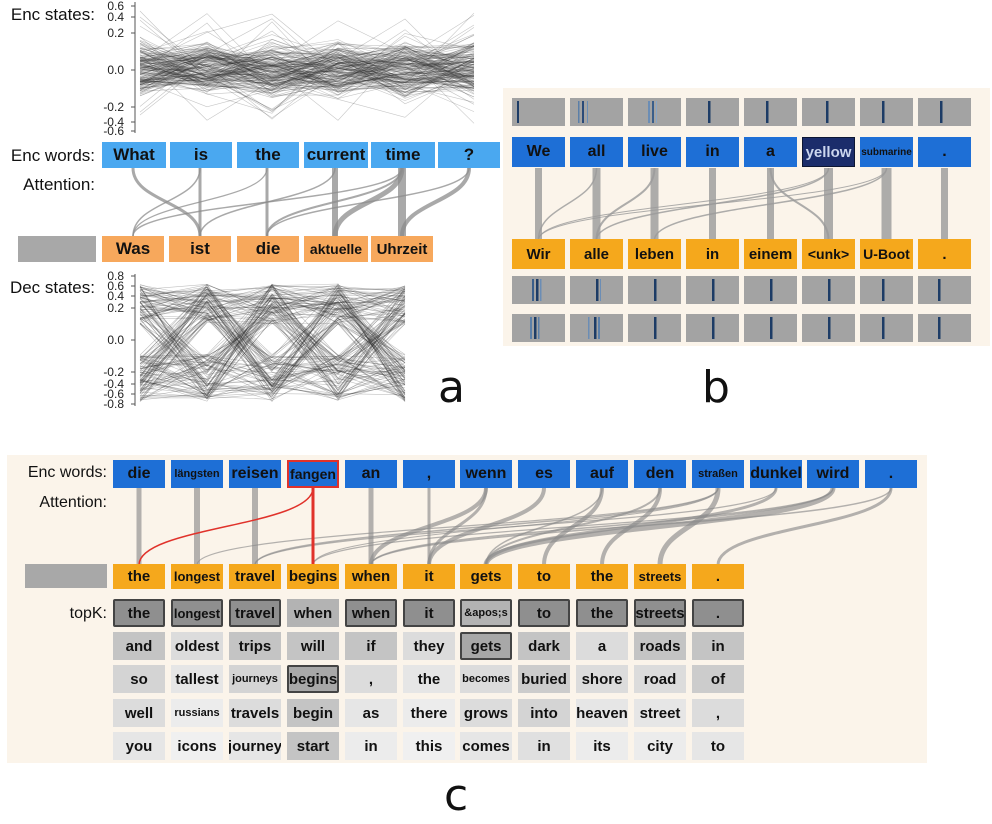 The image size is (992, 824). Describe the element at coordinates (544, 679) in the screenshot. I see `topk-token: buried` at that location.